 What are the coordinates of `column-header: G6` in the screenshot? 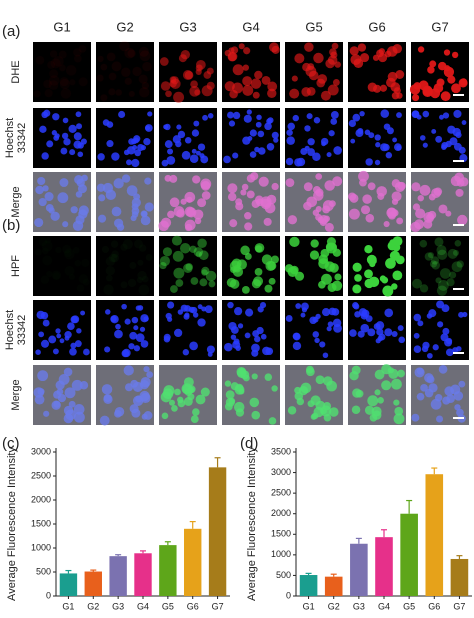 It's located at (376, 26).